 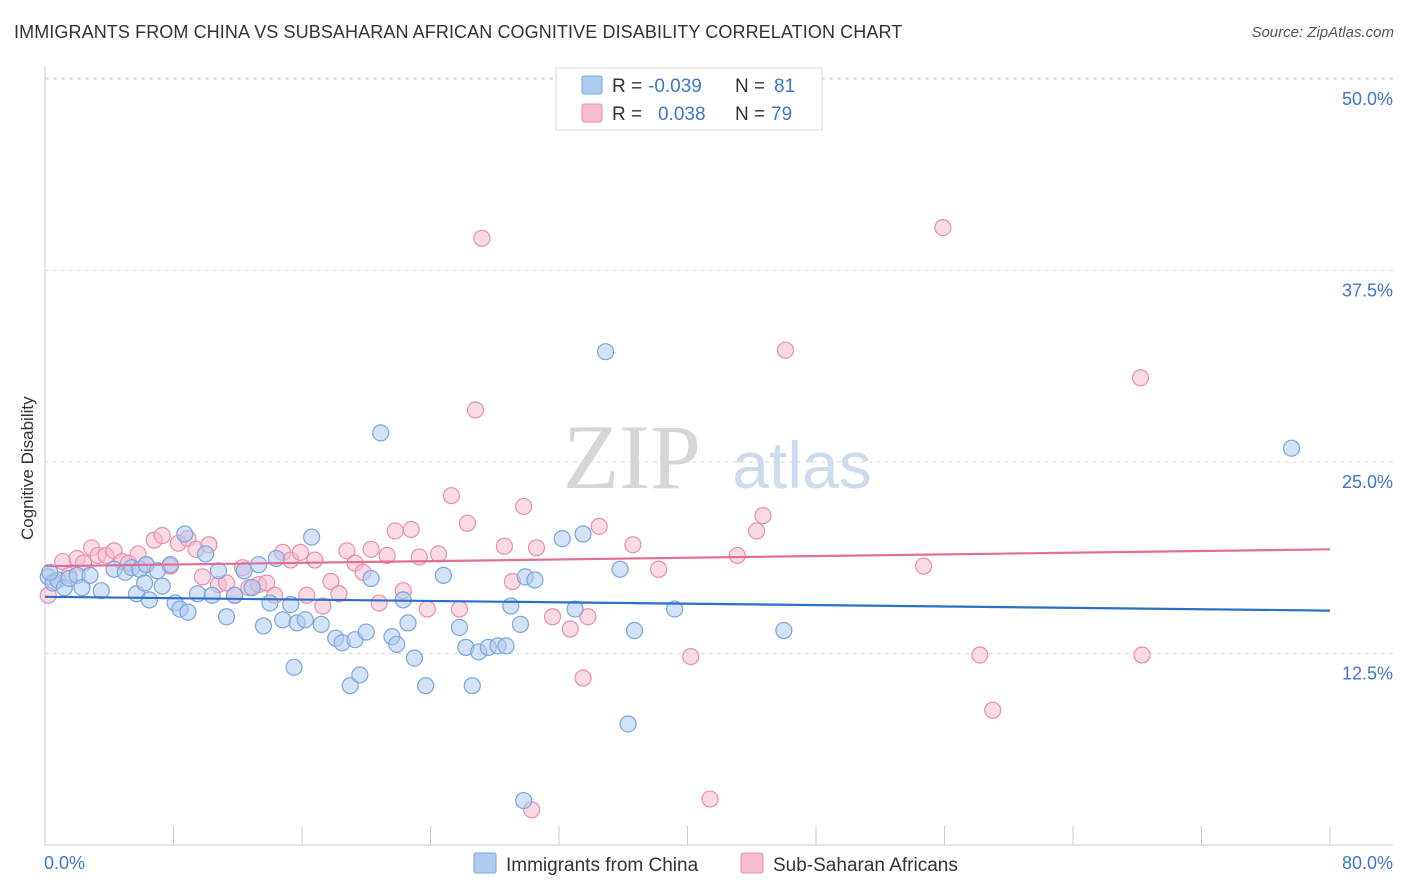 What do you see at coordinates (682, 114) in the screenshot?
I see `legend-r-value-africa: 0.038` at bounding box center [682, 114].